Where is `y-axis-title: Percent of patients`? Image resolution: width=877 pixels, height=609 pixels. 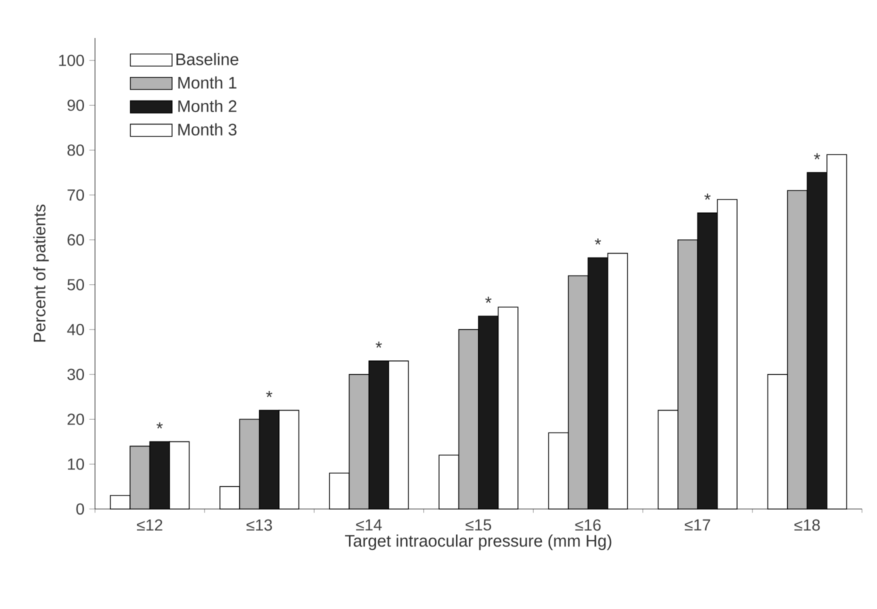
y-axis-title: Percent of patients is located at coordinates (41, 273).